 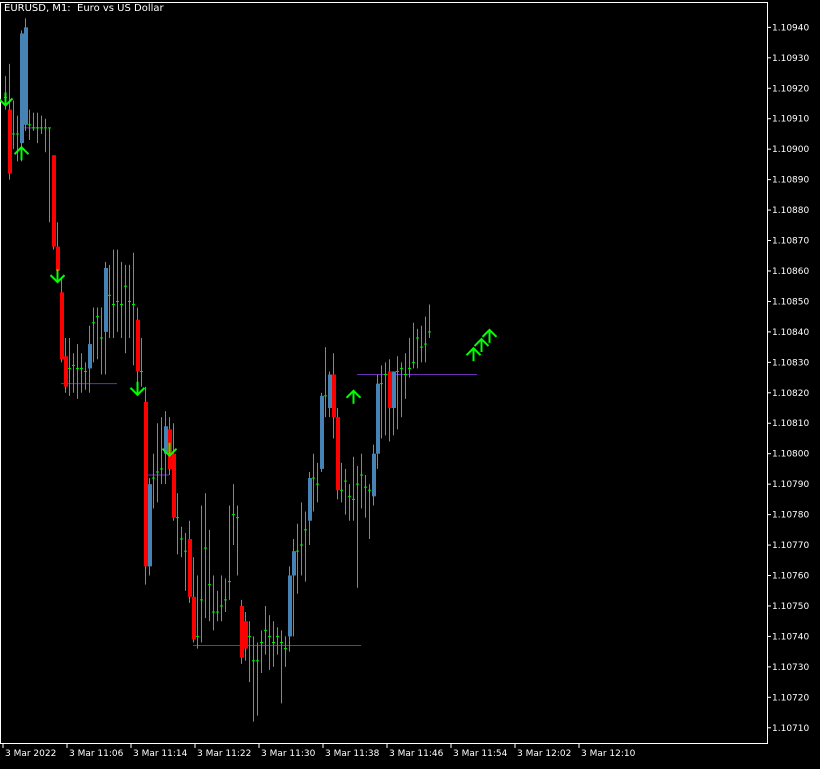 What do you see at coordinates (790, 607) in the screenshot?
I see `price-tick-label: 1.10750` at bounding box center [790, 607].